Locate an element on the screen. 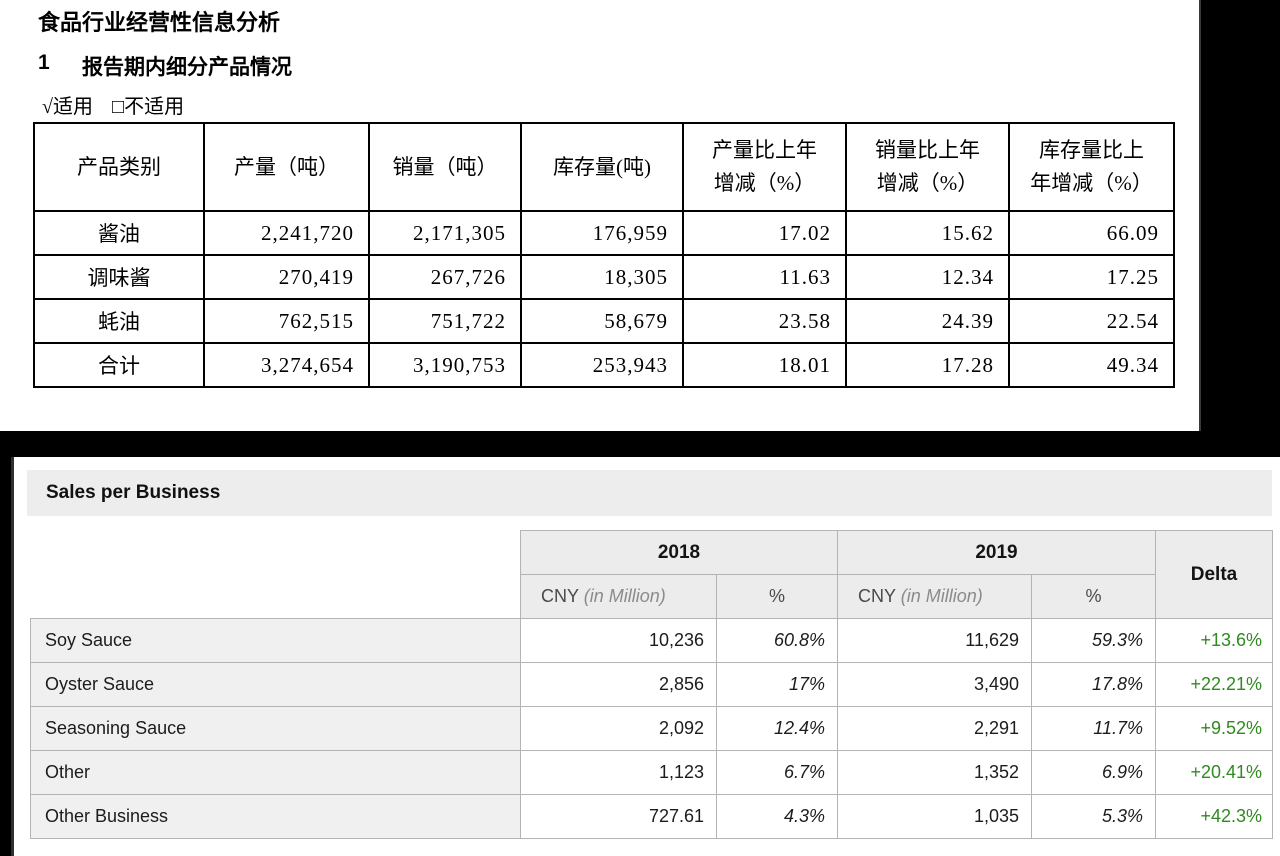 This screenshot has width=1280, height=856. cell-inventory: 253,943 is located at coordinates (602, 365).